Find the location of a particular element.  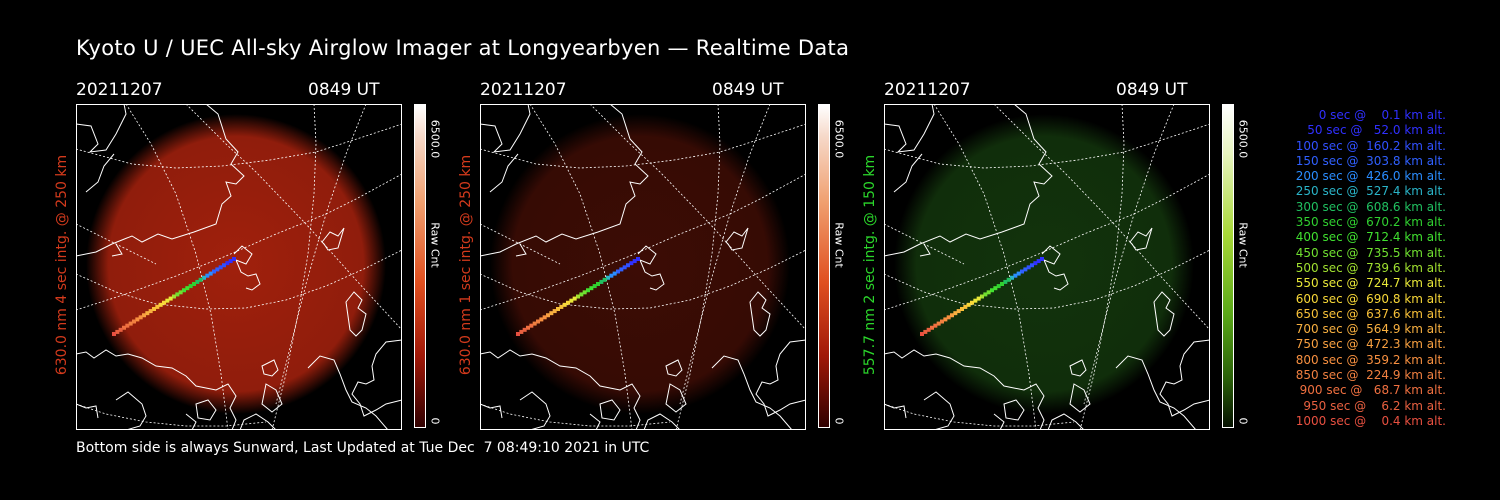

colorbar-min: 0 is located at coordinates (839, 421).